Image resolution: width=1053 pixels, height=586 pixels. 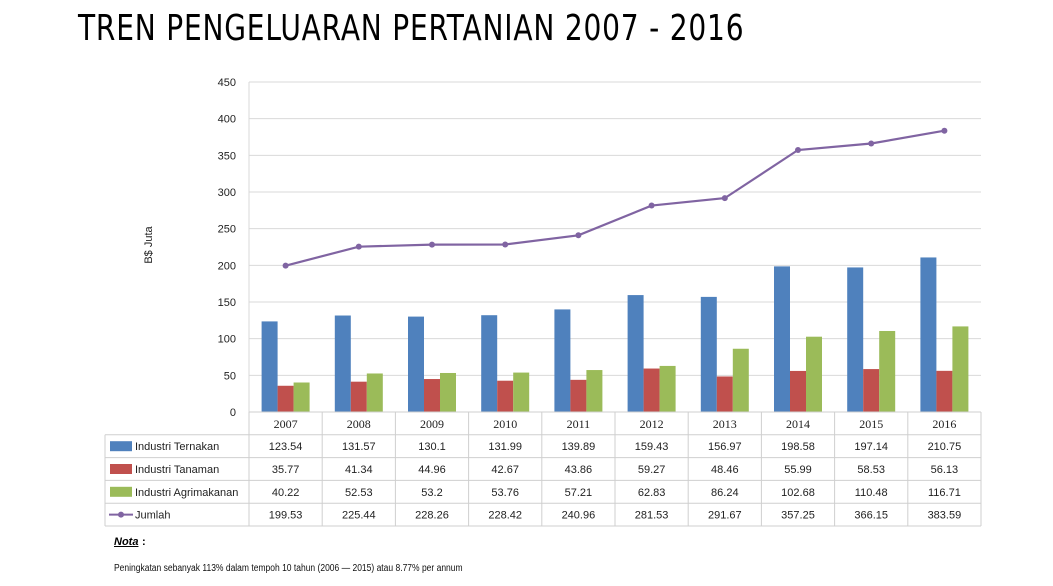 What do you see at coordinates (286, 516) in the screenshot?
I see `table-cell: 199.53` at bounding box center [286, 516].